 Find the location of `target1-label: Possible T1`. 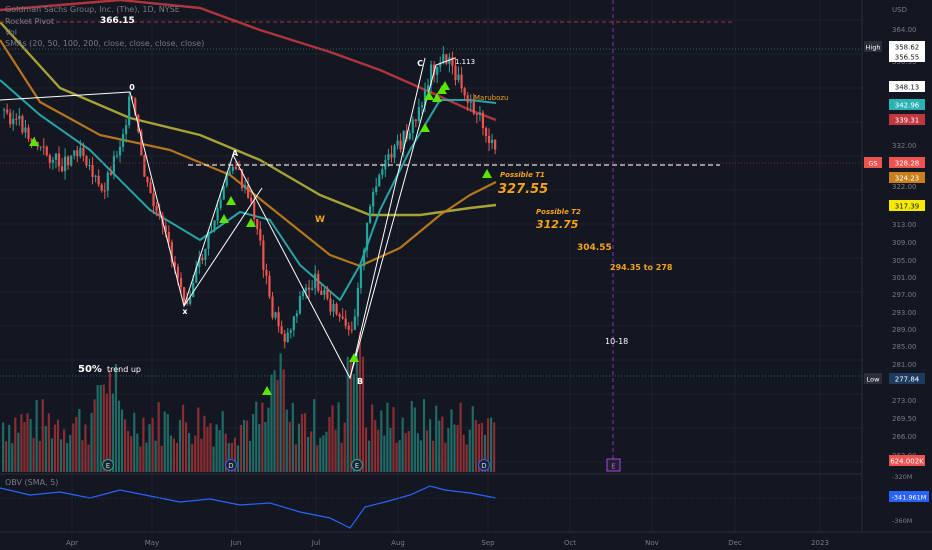

target1-label: Possible T1 is located at coordinates (522, 175).